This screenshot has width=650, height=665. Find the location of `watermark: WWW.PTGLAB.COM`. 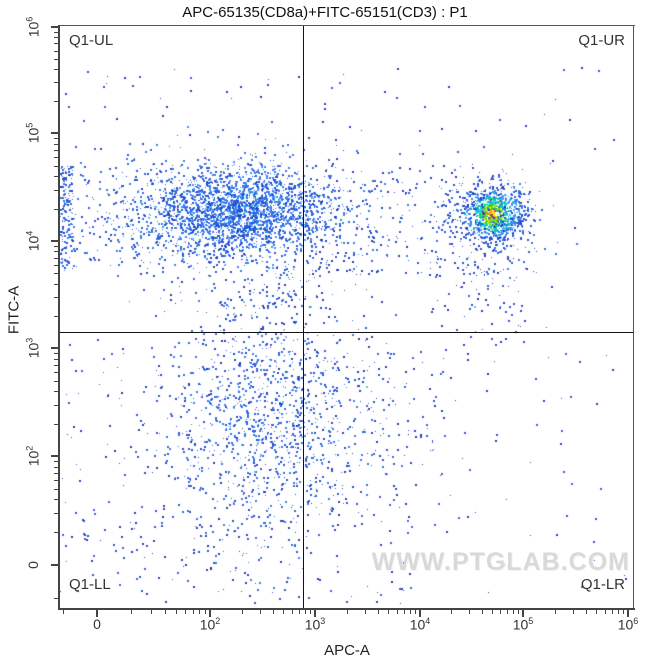

watermark: WWW.PTGLAB.COM is located at coordinates (500, 562).